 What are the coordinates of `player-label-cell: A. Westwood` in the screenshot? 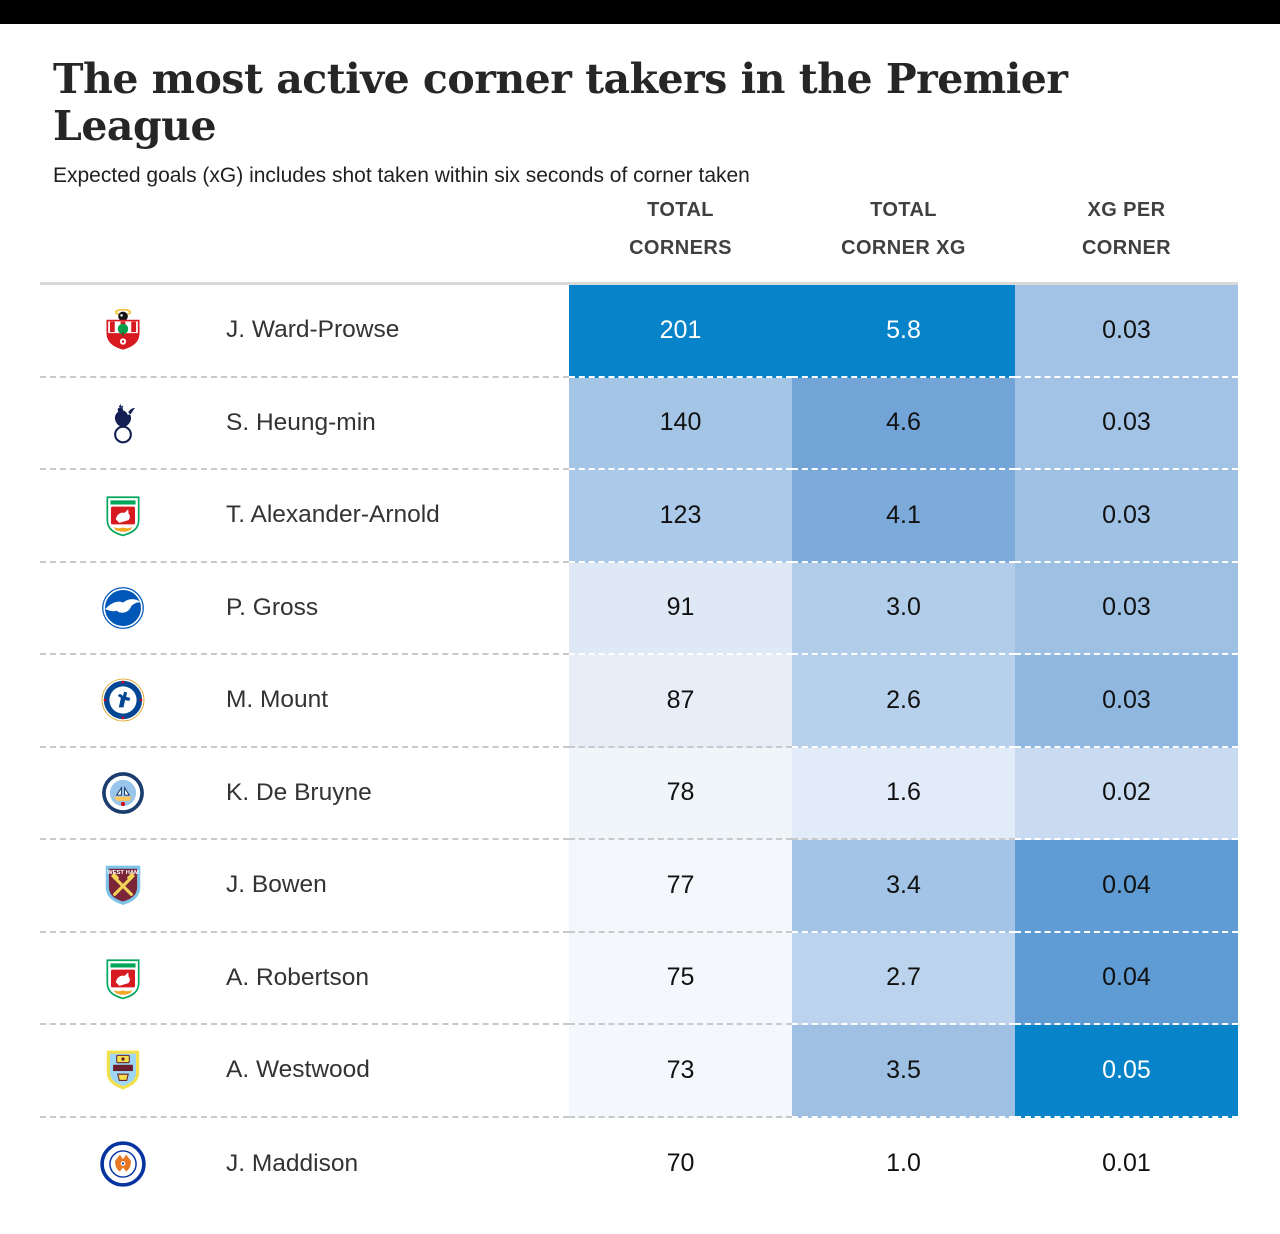 It's located at (304, 1071).